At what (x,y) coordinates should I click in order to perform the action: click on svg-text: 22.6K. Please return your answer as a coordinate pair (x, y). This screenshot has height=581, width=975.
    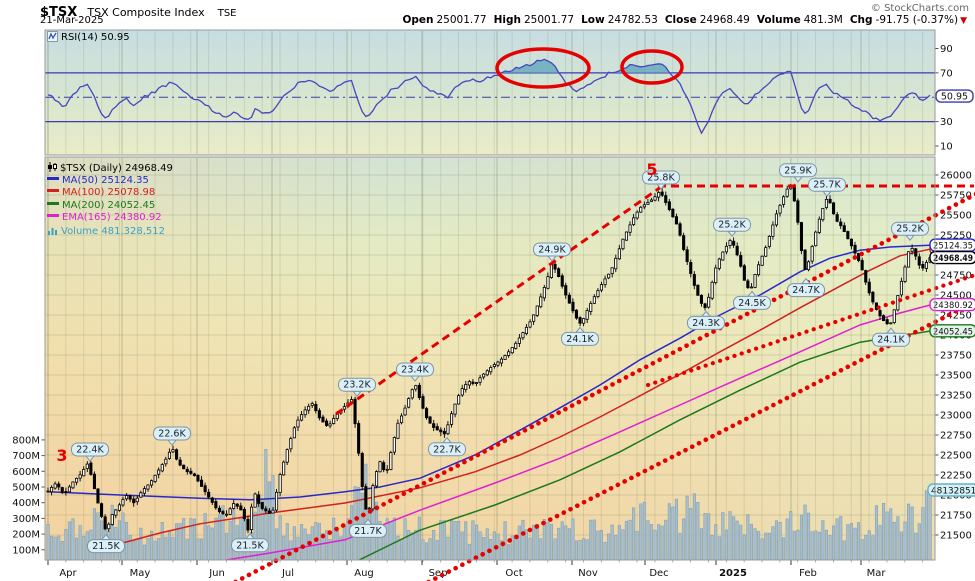
    Looking at the image, I should click on (172, 434).